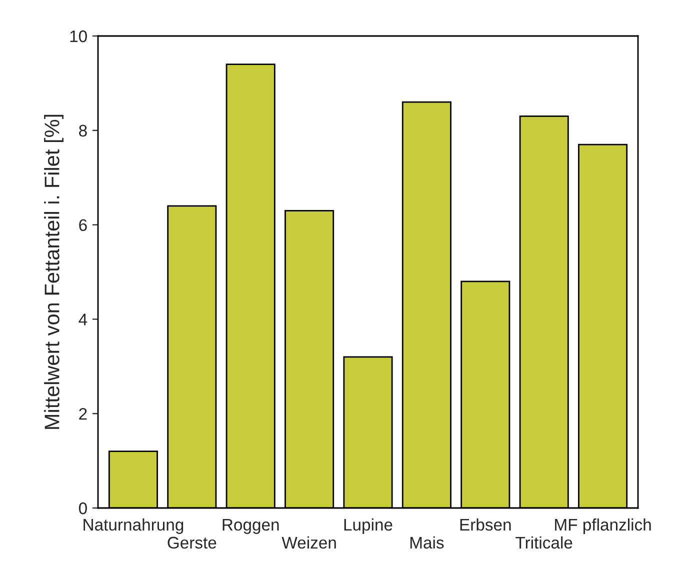 This screenshot has height=578, width=679. I want to click on x-tick-label: Erbsen, so click(485, 524).